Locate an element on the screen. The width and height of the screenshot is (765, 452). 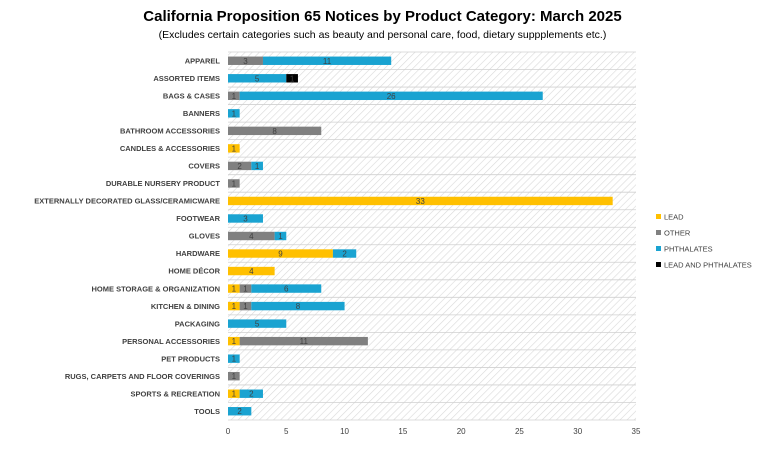
category-label: RUGS, CARPETS AND FLOOR COVERINGS is located at coordinates (142, 376).